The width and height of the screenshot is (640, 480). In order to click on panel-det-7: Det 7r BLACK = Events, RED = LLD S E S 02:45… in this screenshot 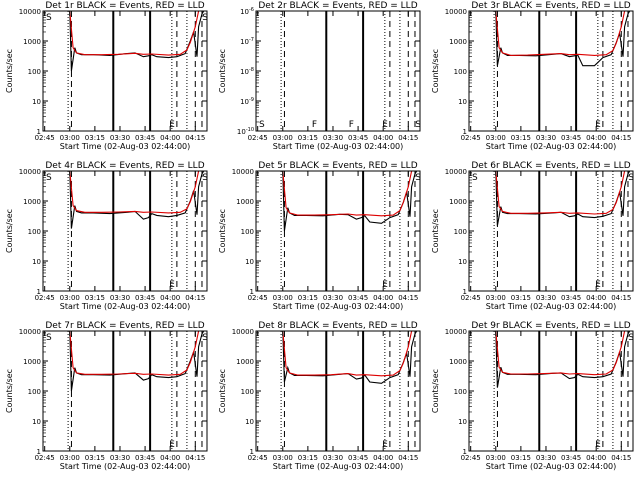, I will do `click(106, 396)`.